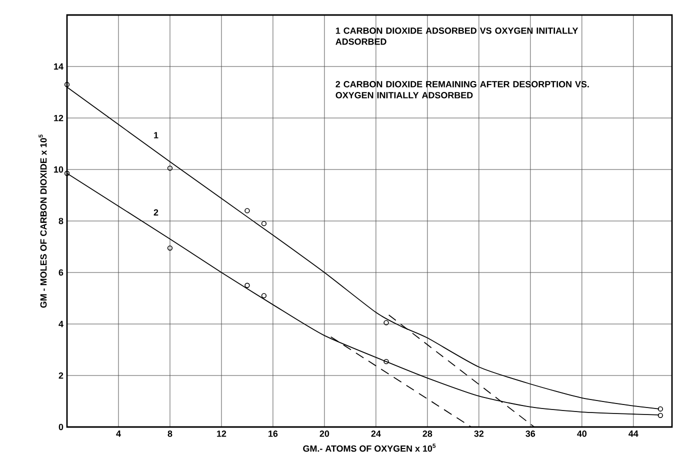 The height and width of the screenshot is (464, 674). What do you see at coordinates (42, 221) in the screenshot?
I see `y-axis-title: GM - MOLES OF CARBON DIOXIDE x 10$^{5}$` at bounding box center [42, 221].